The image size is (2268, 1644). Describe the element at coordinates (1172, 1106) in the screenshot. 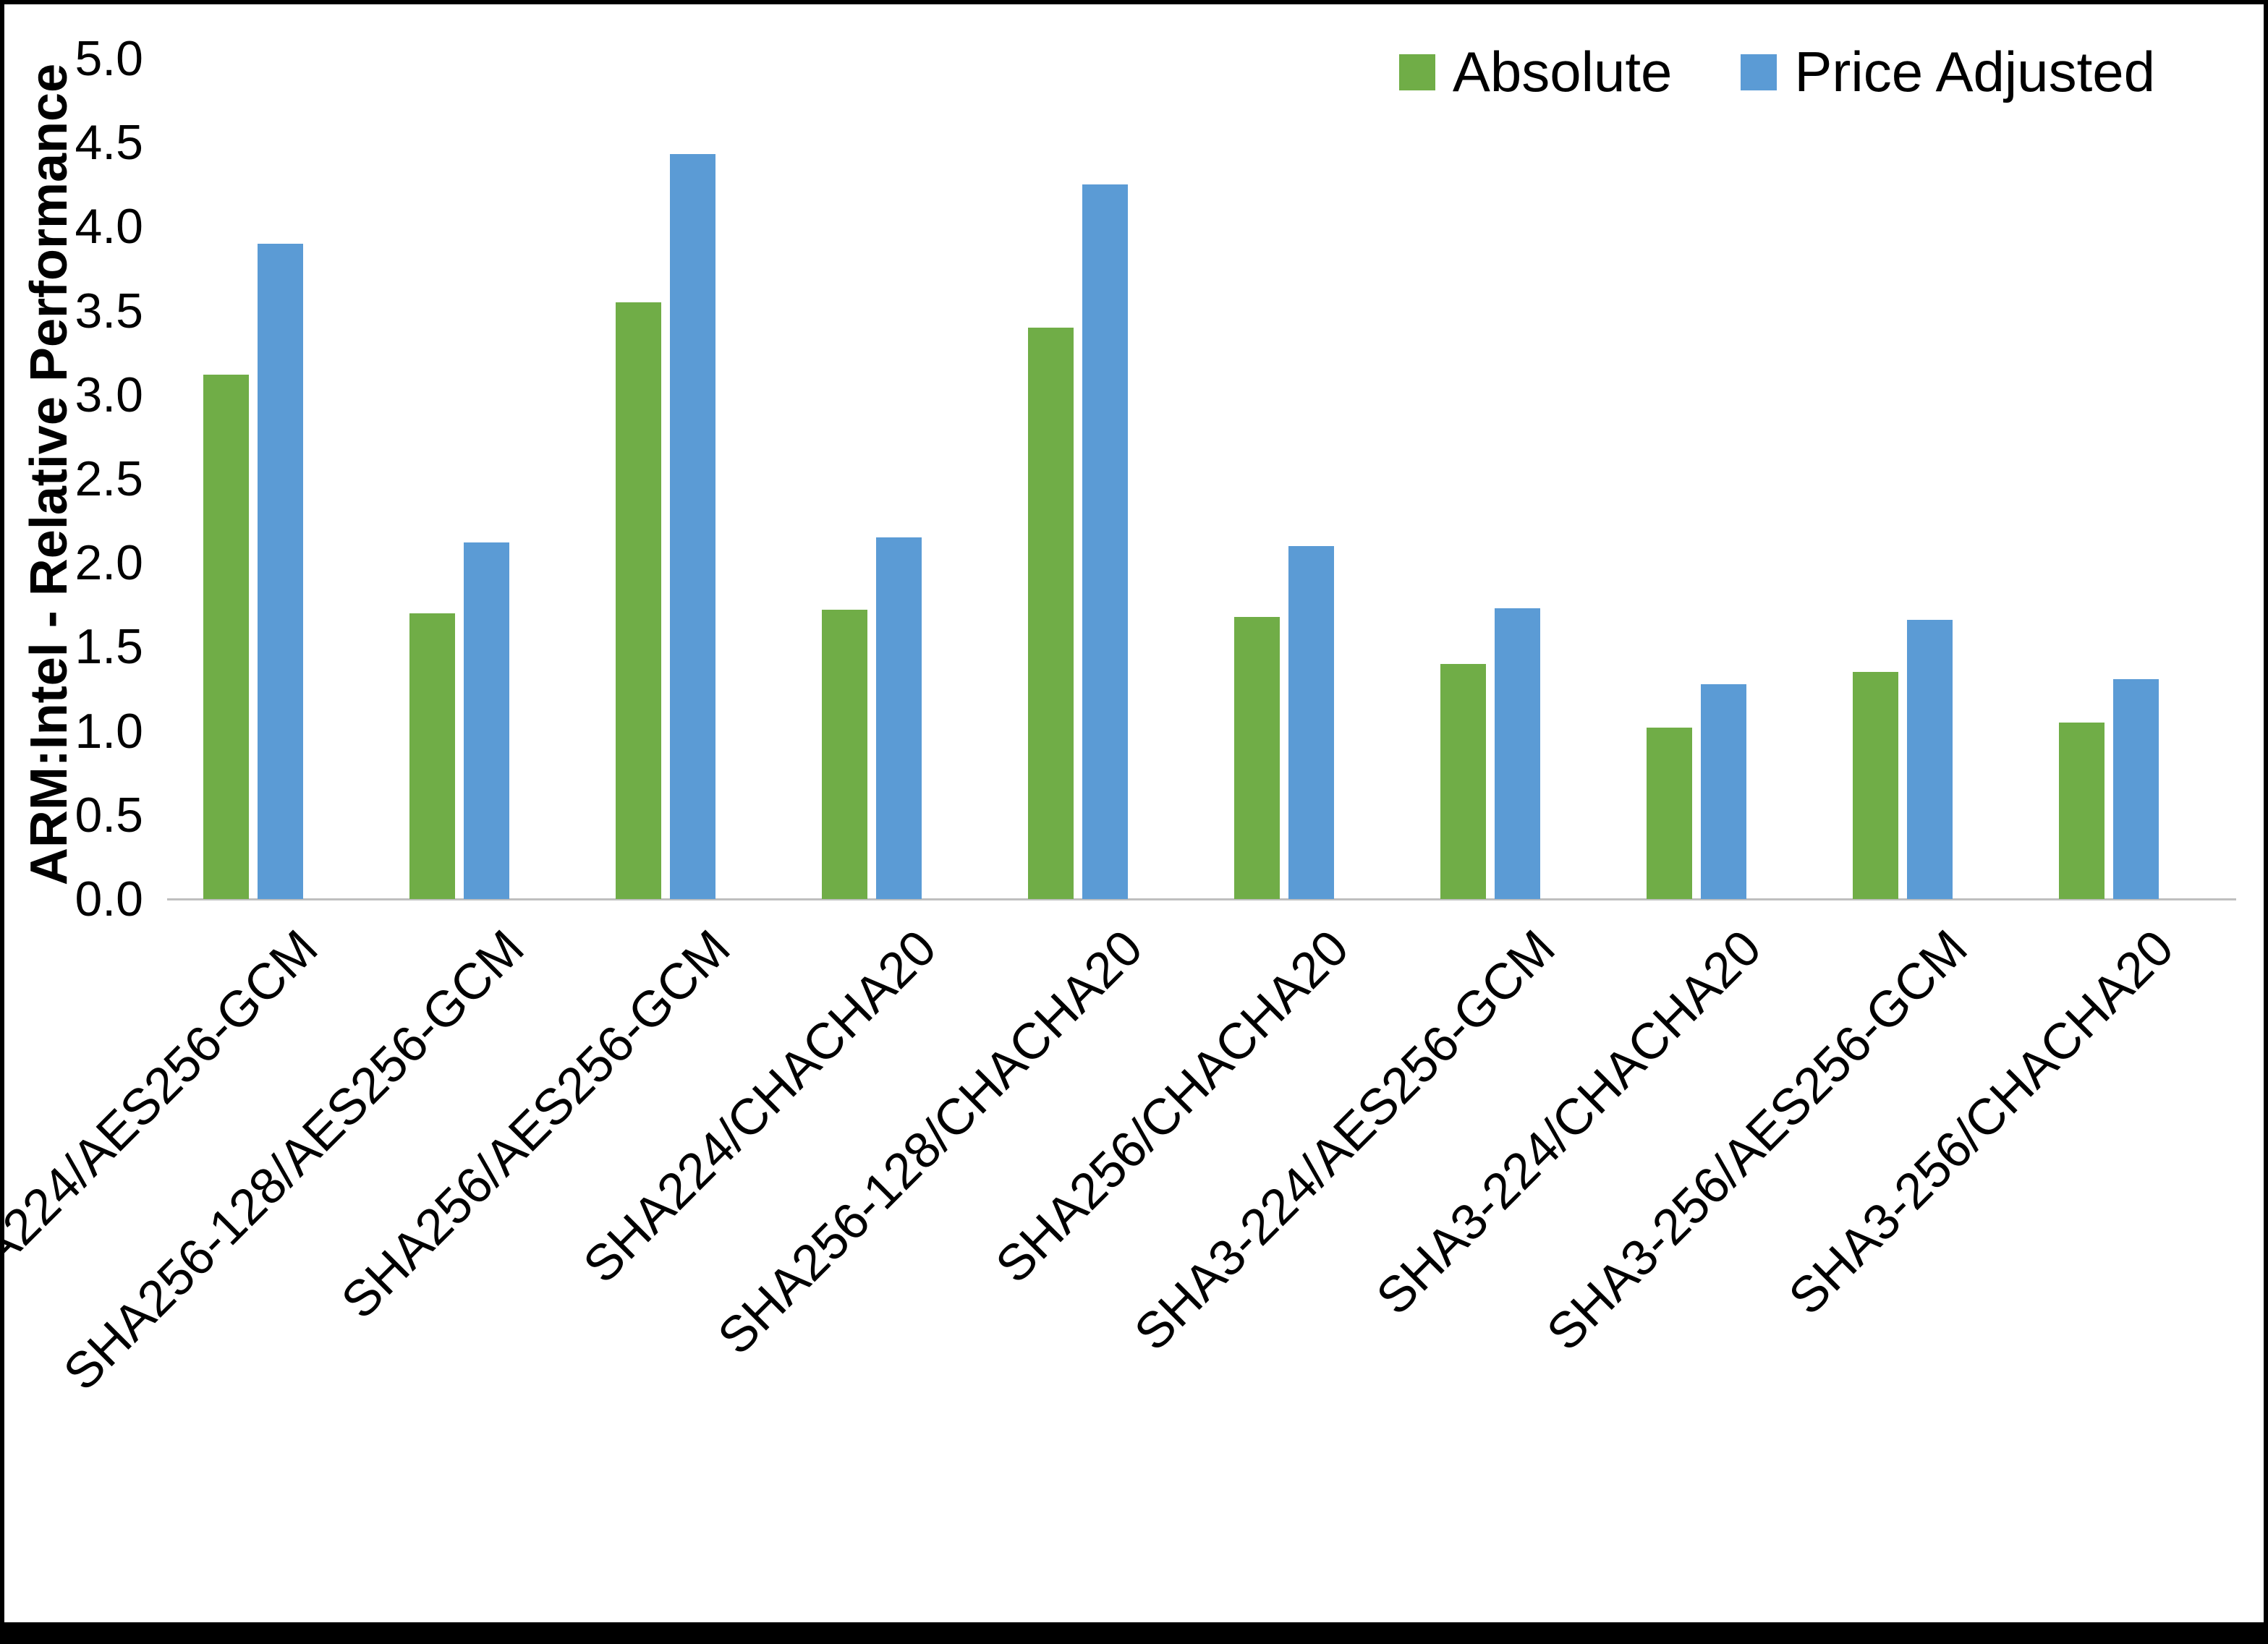

I see `x-axis-label: SHA256/CHACHA20` at that location.